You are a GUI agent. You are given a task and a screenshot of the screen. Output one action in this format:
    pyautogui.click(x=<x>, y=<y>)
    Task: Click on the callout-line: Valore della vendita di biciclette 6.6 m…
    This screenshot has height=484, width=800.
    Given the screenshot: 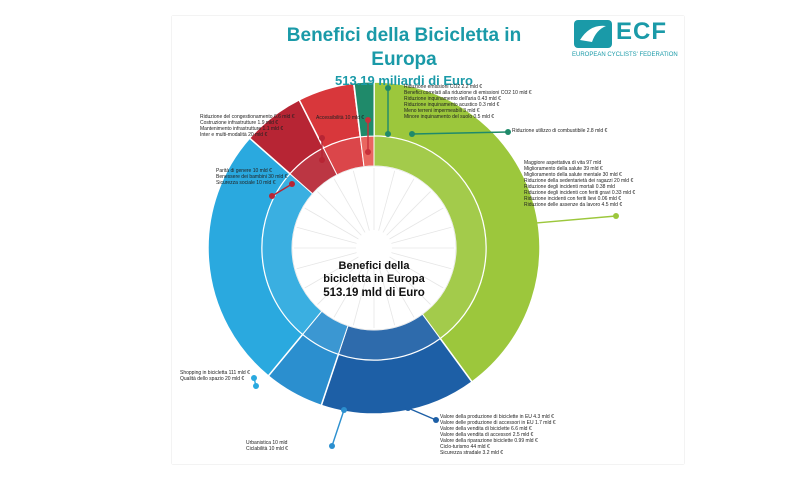 What is the action you would take?
    pyautogui.click(x=486, y=429)
    